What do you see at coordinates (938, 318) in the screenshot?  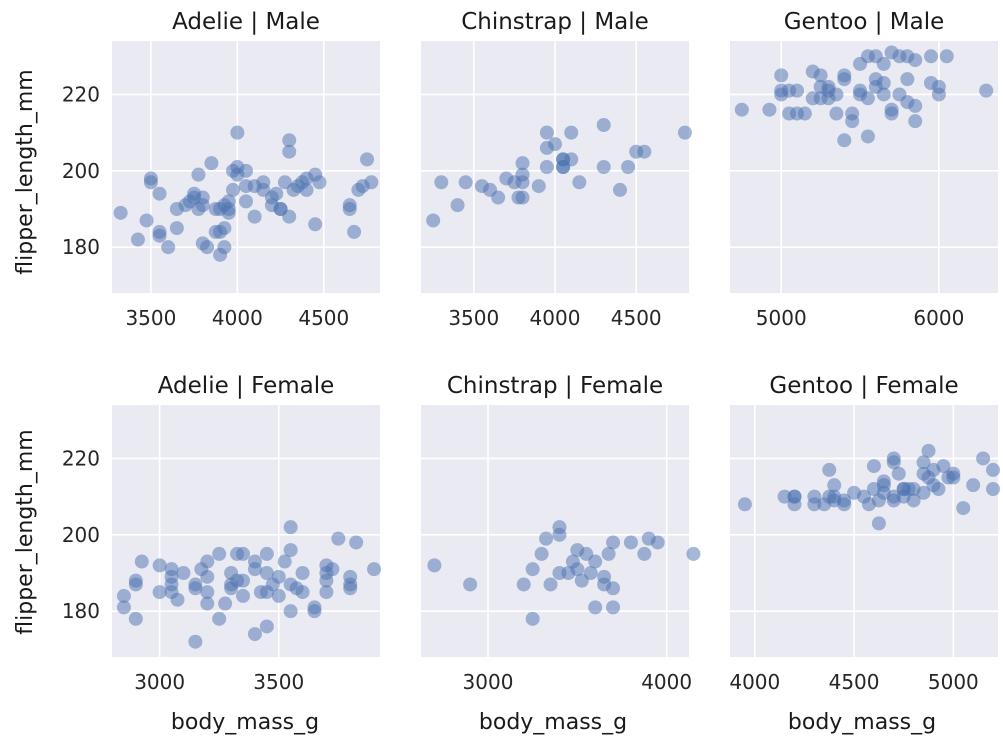 I see `x-tick-label: 6000` at bounding box center [938, 318].